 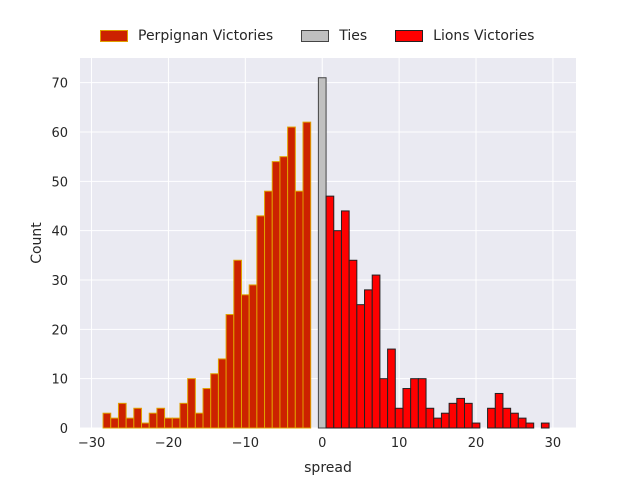 What do you see at coordinates (353, 36) in the screenshot?
I see `legend-label: Ties` at bounding box center [353, 36].